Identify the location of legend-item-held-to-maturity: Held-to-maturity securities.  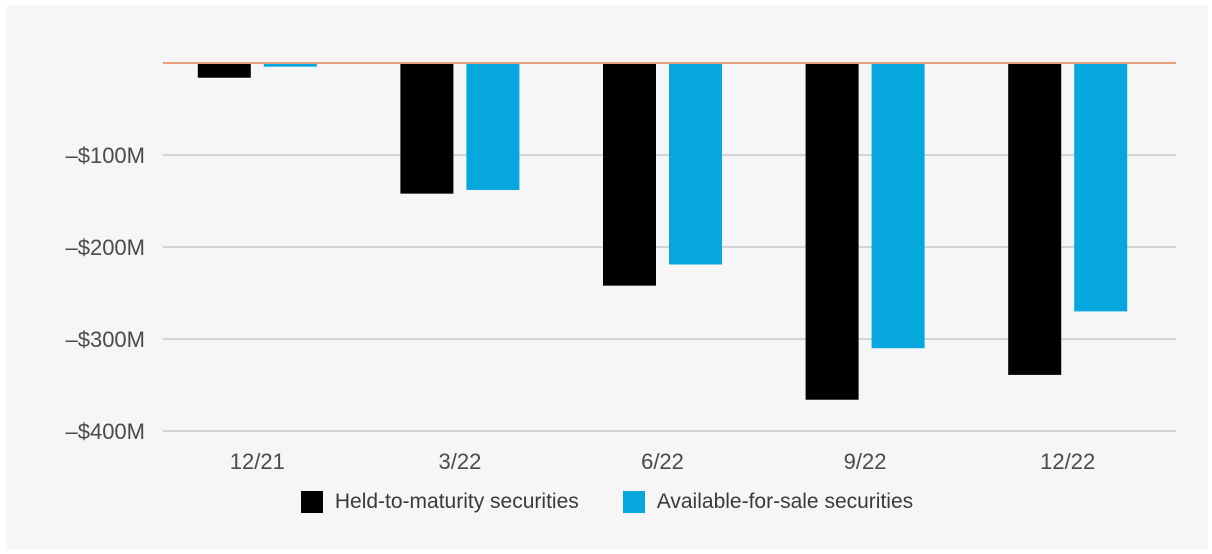
(439, 502).